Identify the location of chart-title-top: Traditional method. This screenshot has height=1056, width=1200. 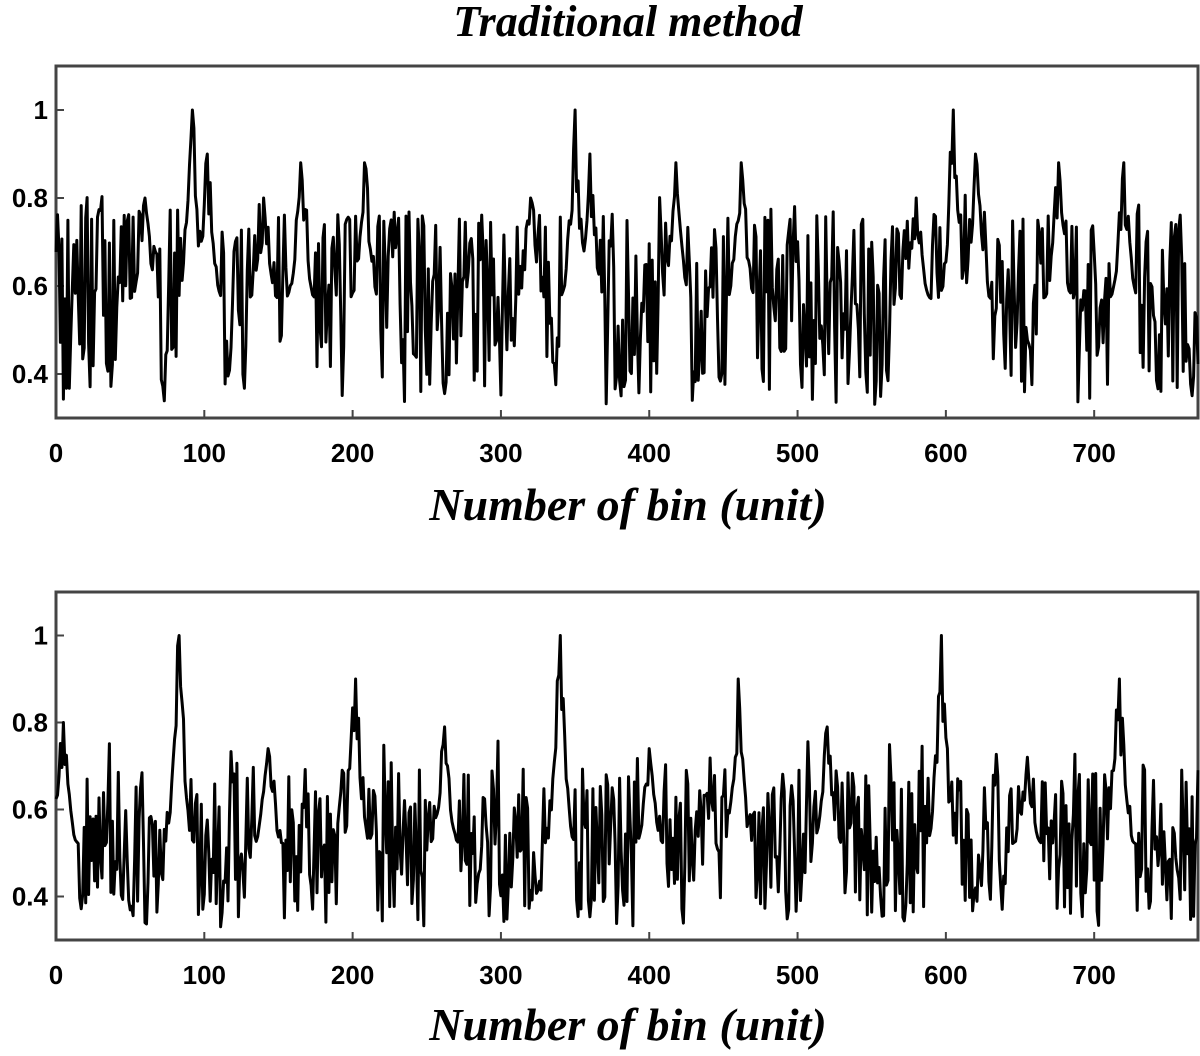
(628, 23).